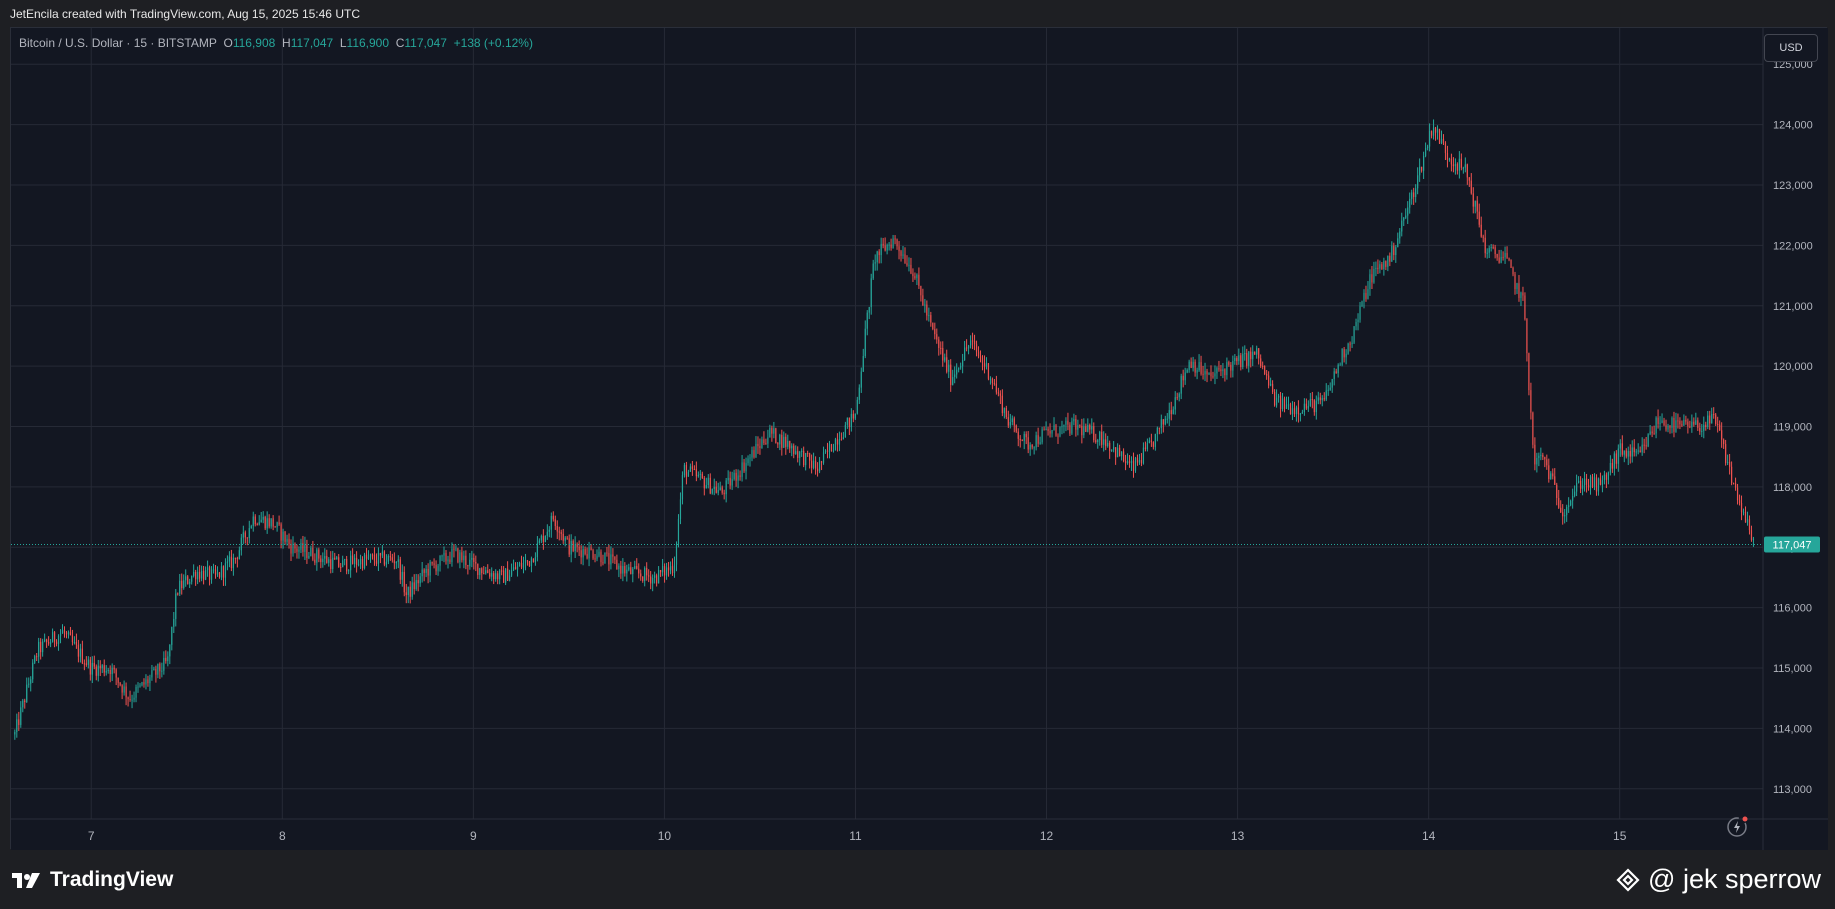 This screenshot has width=1835, height=909. Describe the element at coordinates (1620, 836) in the screenshot. I see `x-tick-label: 15` at that location.